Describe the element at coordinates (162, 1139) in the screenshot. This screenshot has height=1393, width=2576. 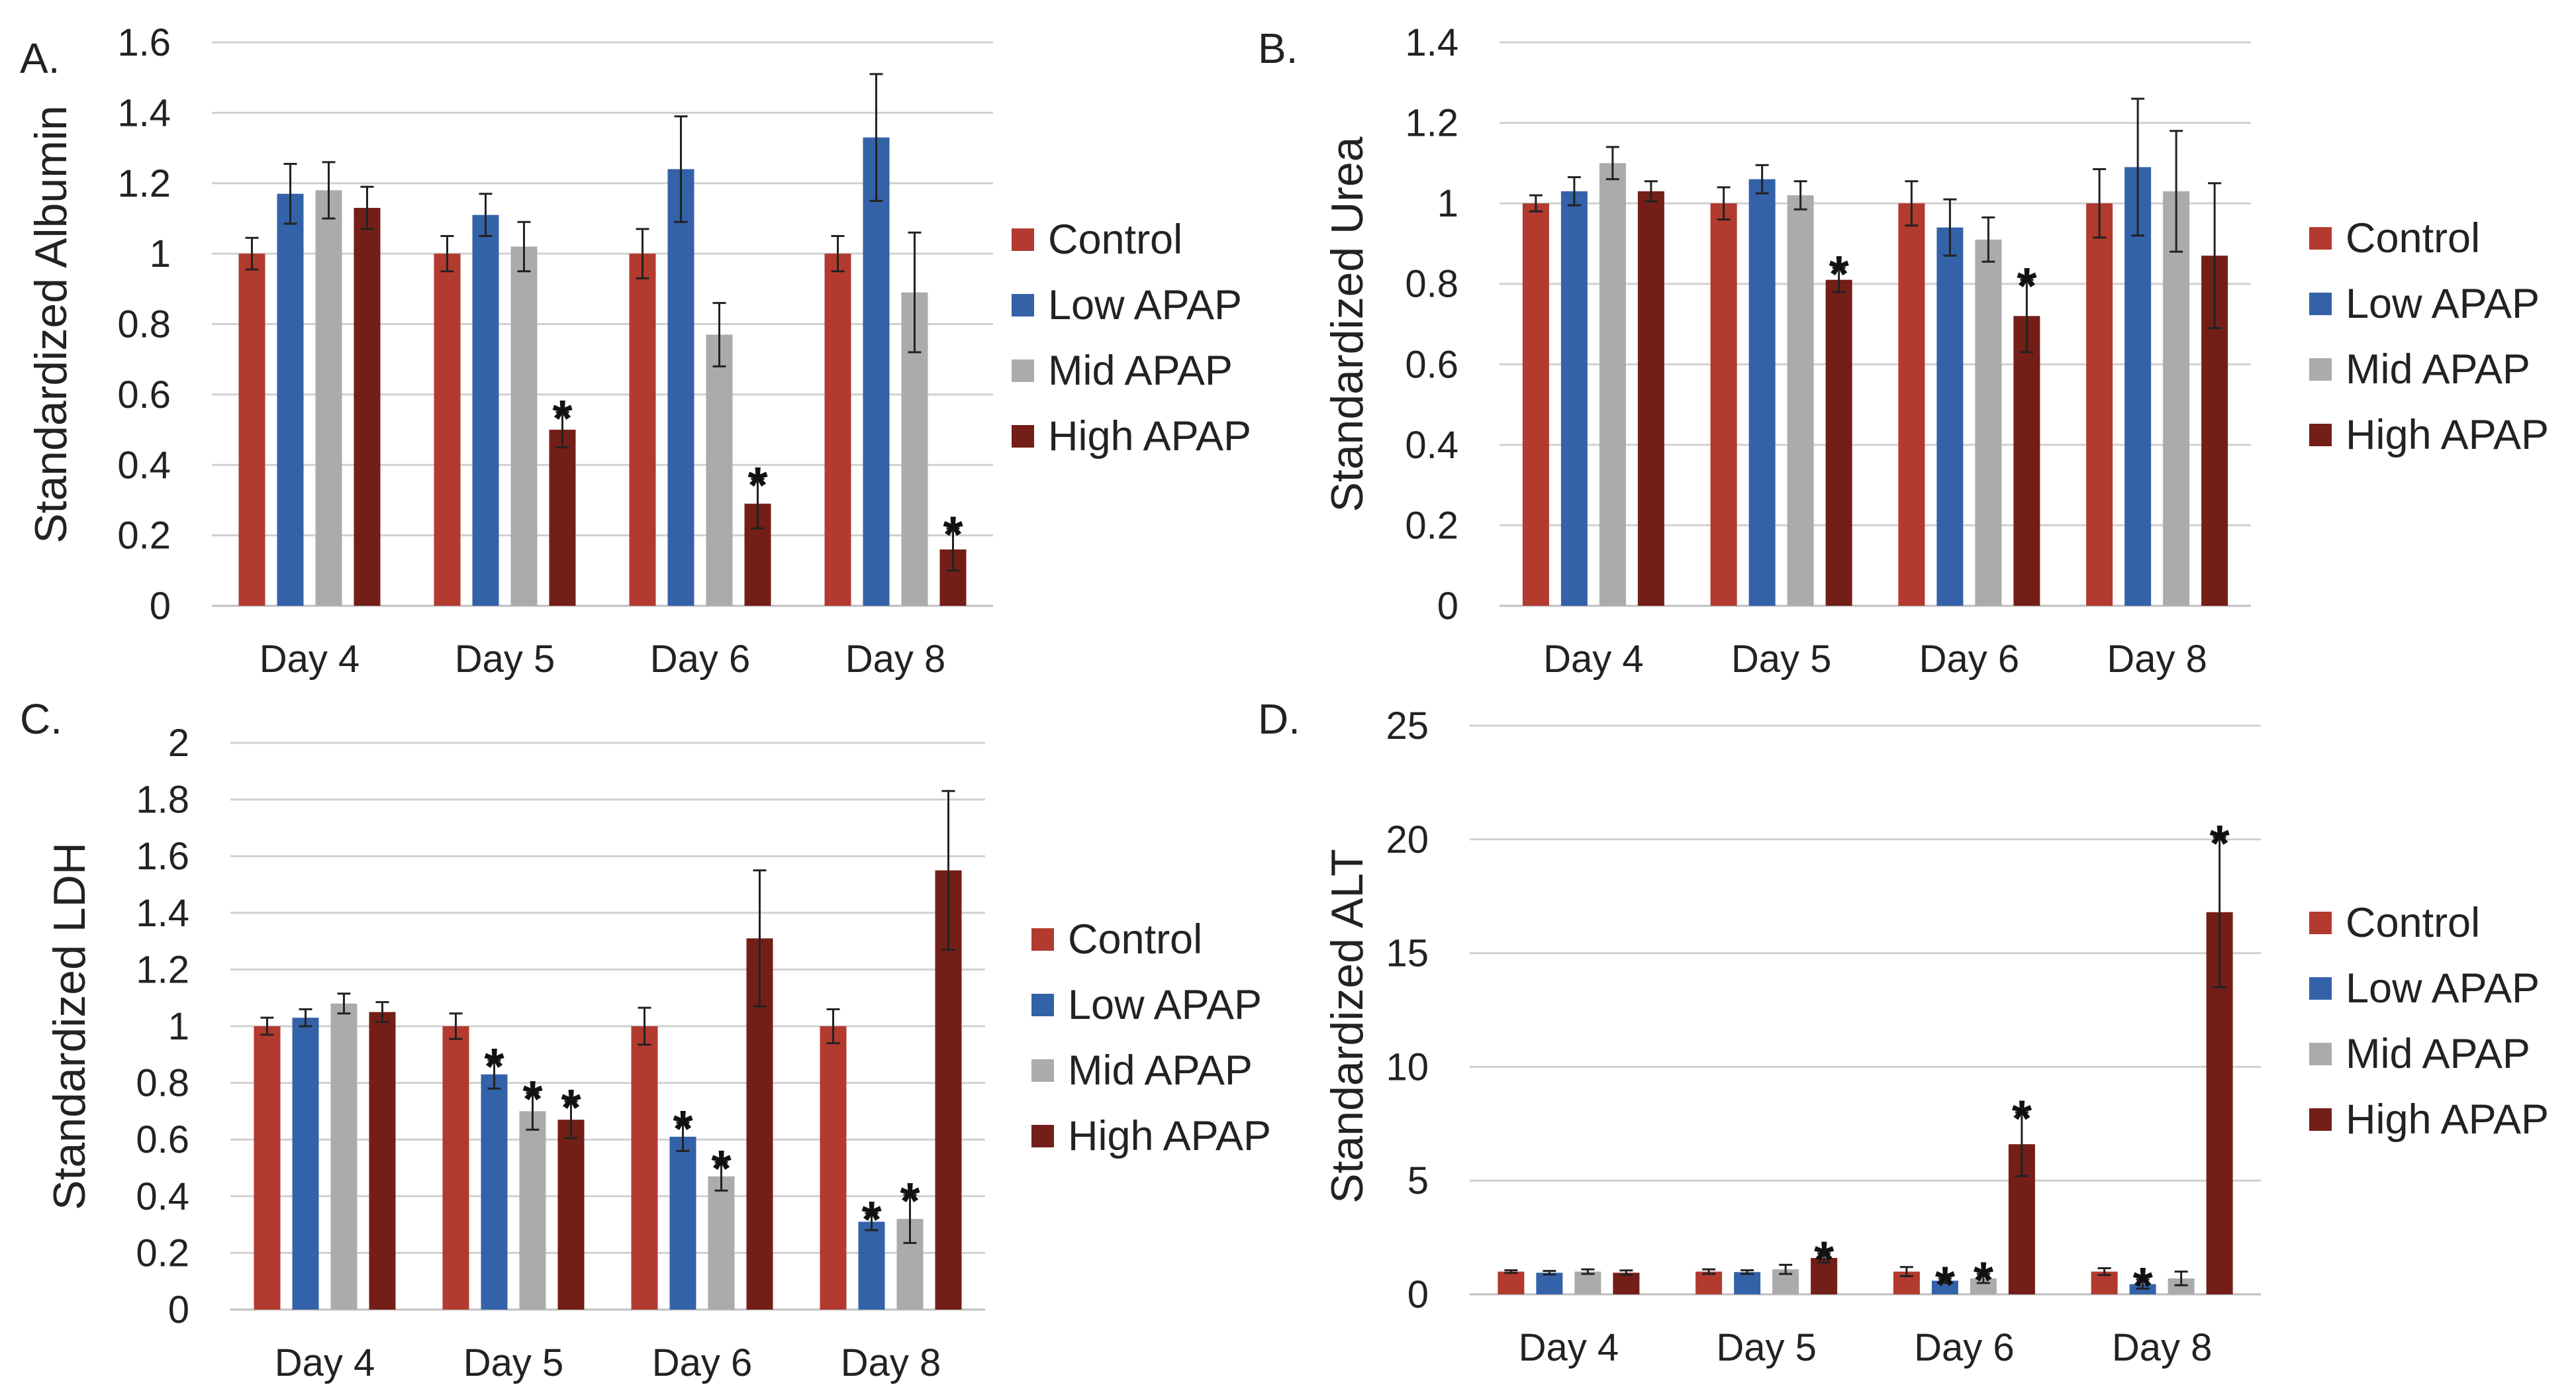
I see `y-tick-label: 0.6` at that location.